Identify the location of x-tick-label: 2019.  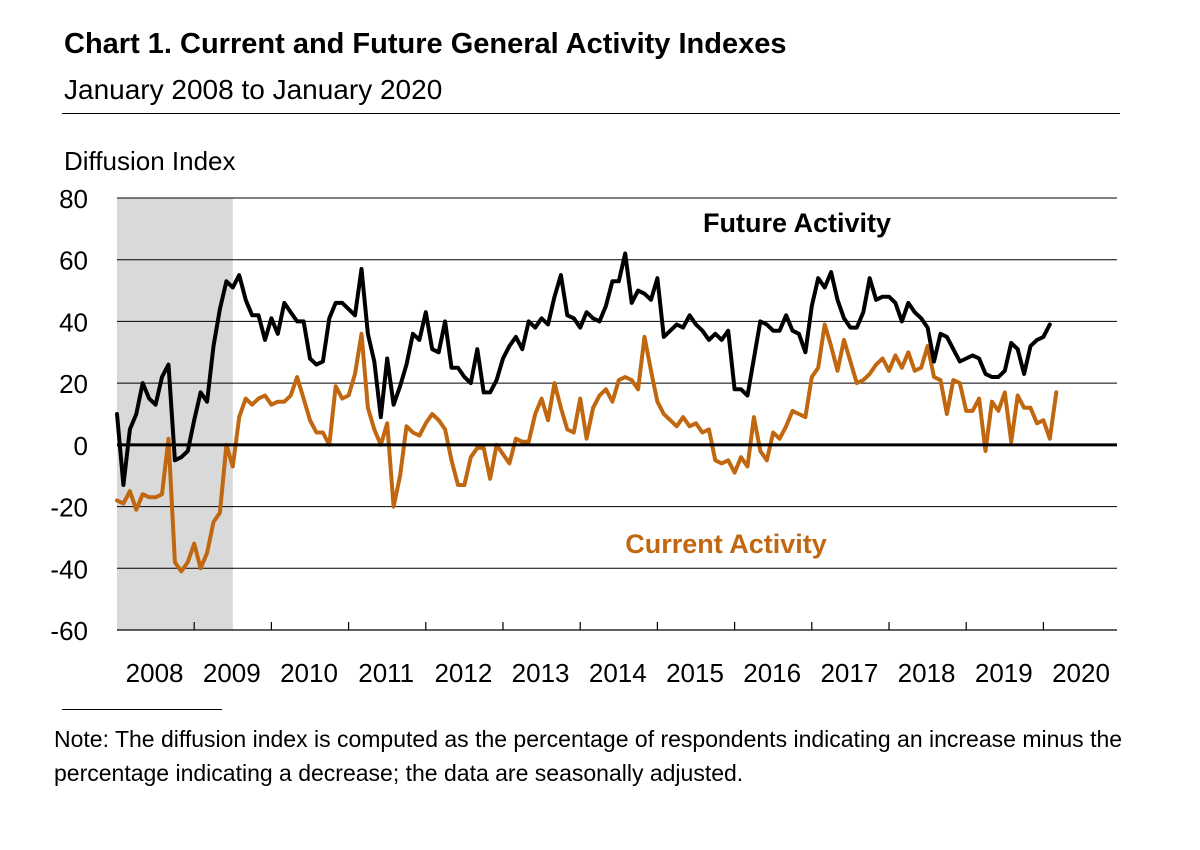
(1004, 673).